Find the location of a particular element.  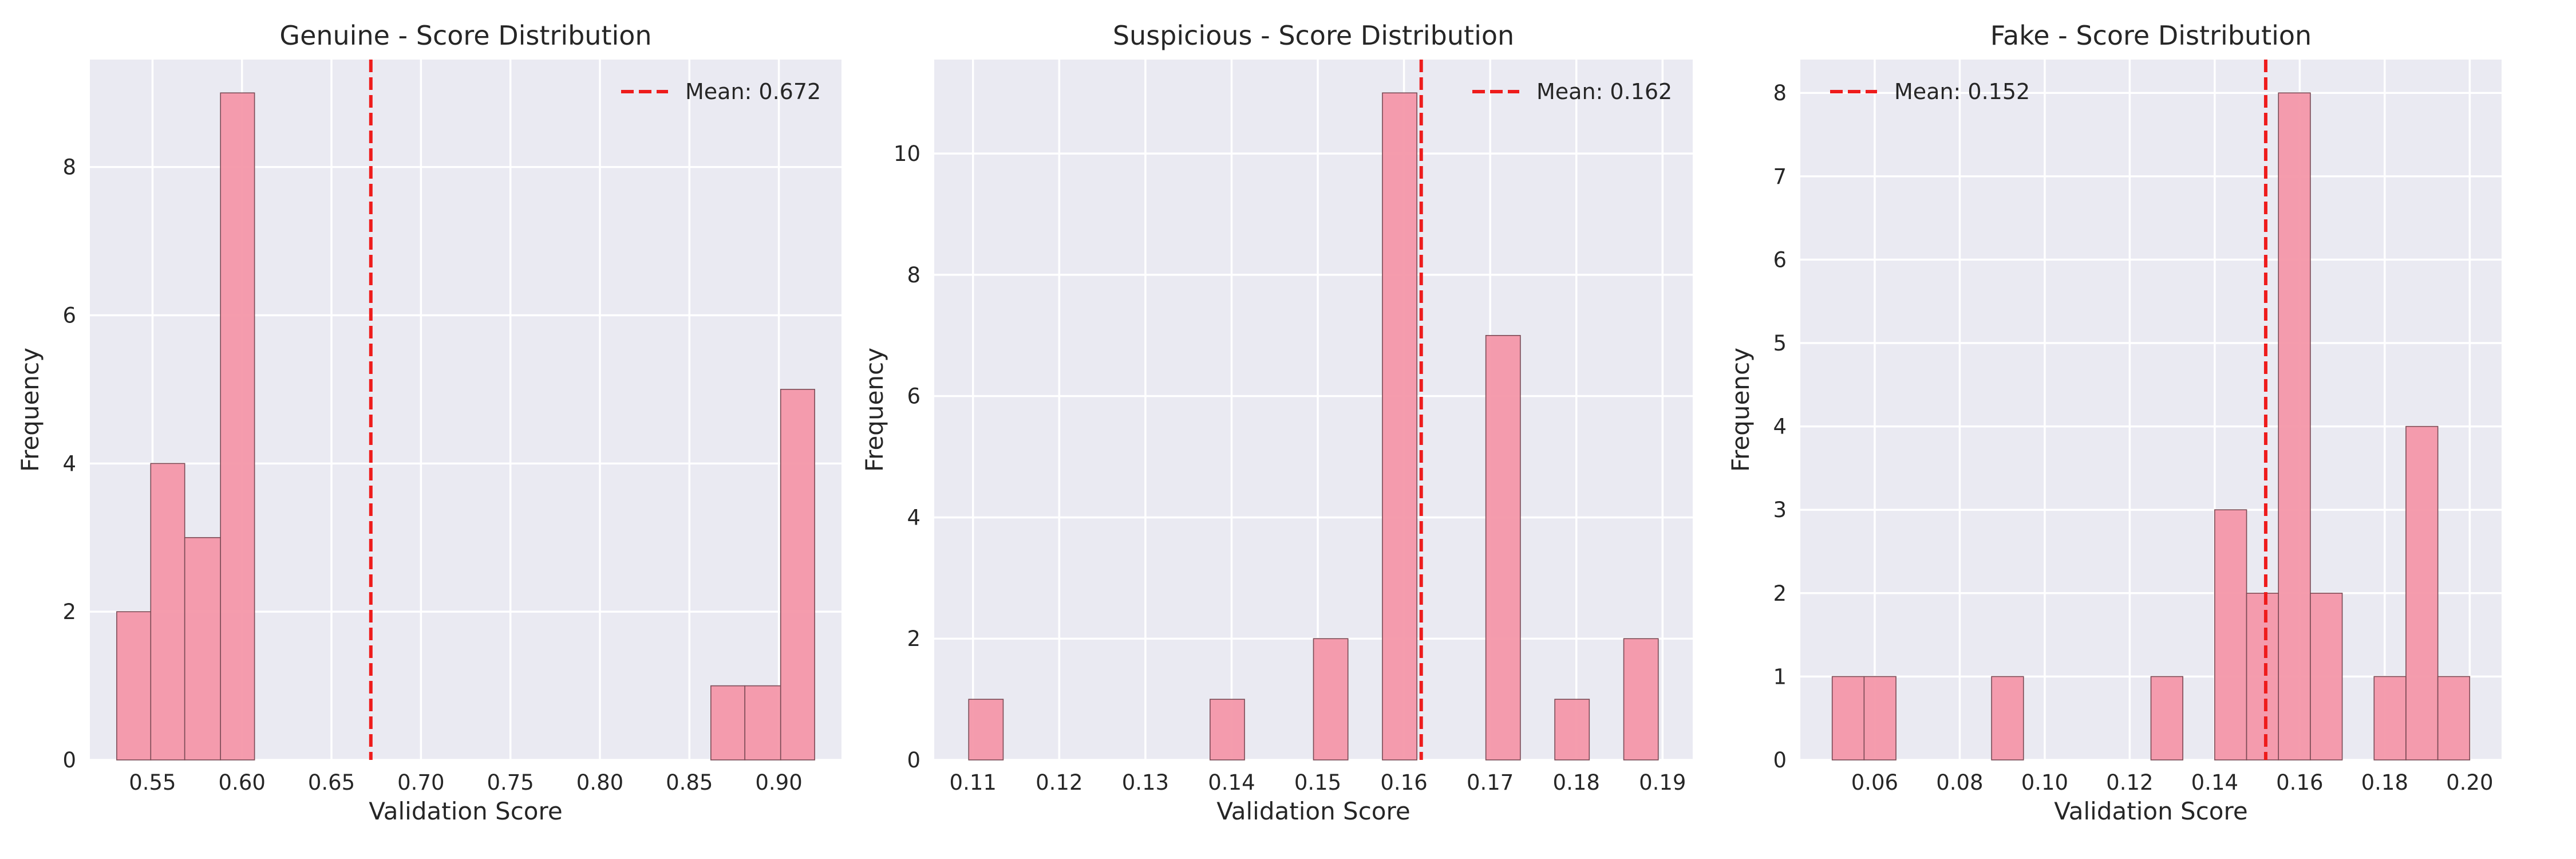

x-tick-label: 0.85 is located at coordinates (689, 782).